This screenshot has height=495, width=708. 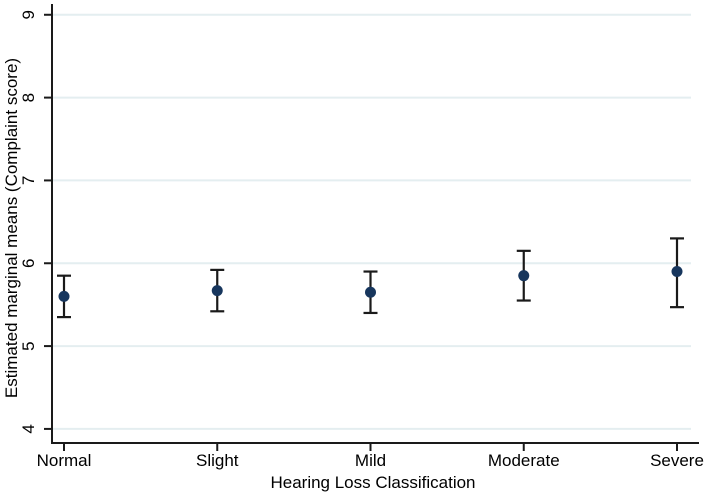 I want to click on x-tick-label: Slight, so click(x=217, y=460).